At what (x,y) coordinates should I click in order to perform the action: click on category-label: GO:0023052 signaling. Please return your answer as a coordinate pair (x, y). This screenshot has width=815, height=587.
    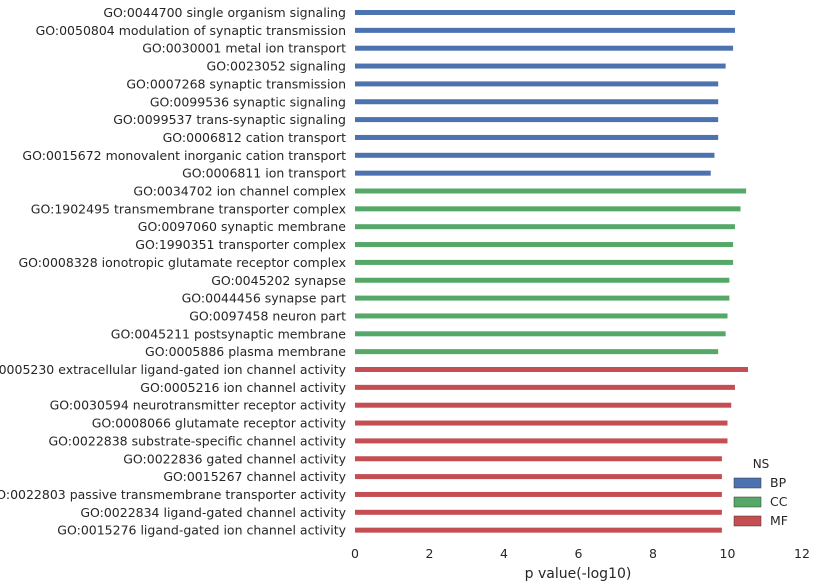
    Looking at the image, I should click on (276, 66).